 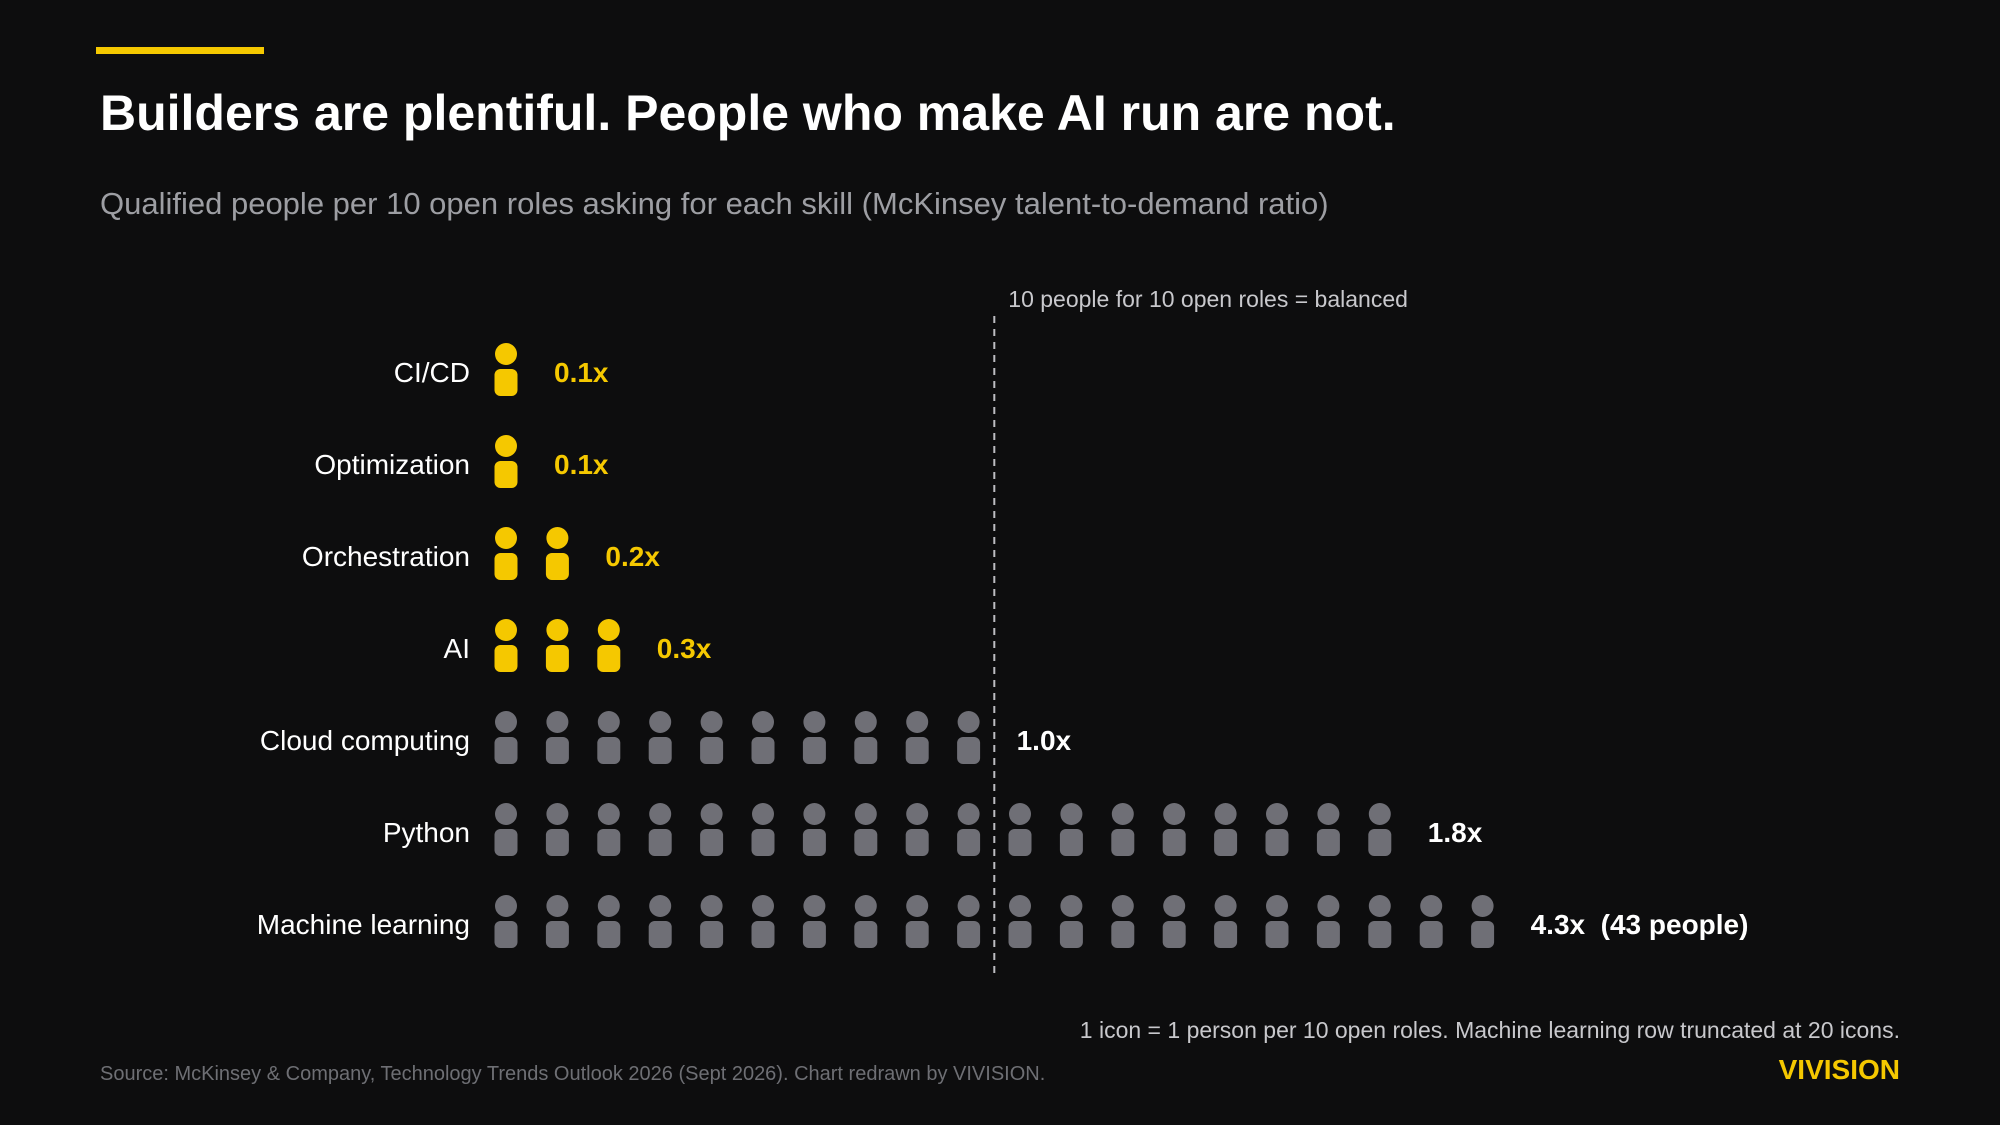 What do you see at coordinates (386, 556) in the screenshot?
I see `category-label: Orchestration` at bounding box center [386, 556].